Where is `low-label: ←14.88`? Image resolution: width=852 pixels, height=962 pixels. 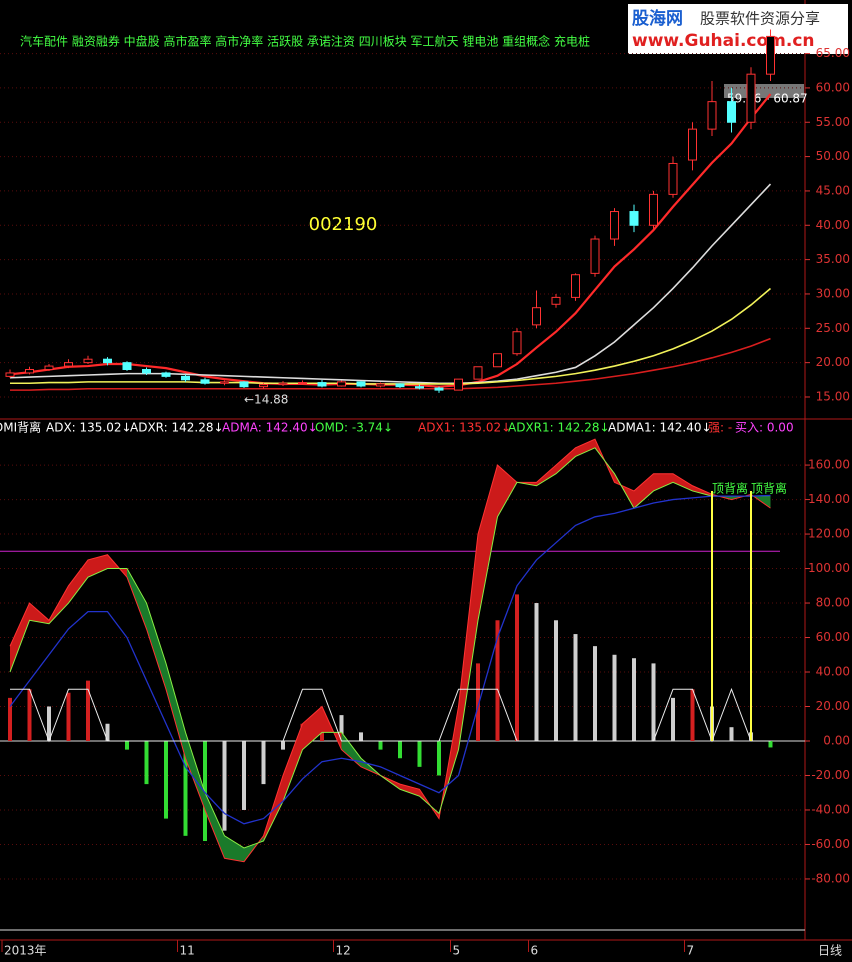 low-label: ←14.88 is located at coordinates (266, 400).